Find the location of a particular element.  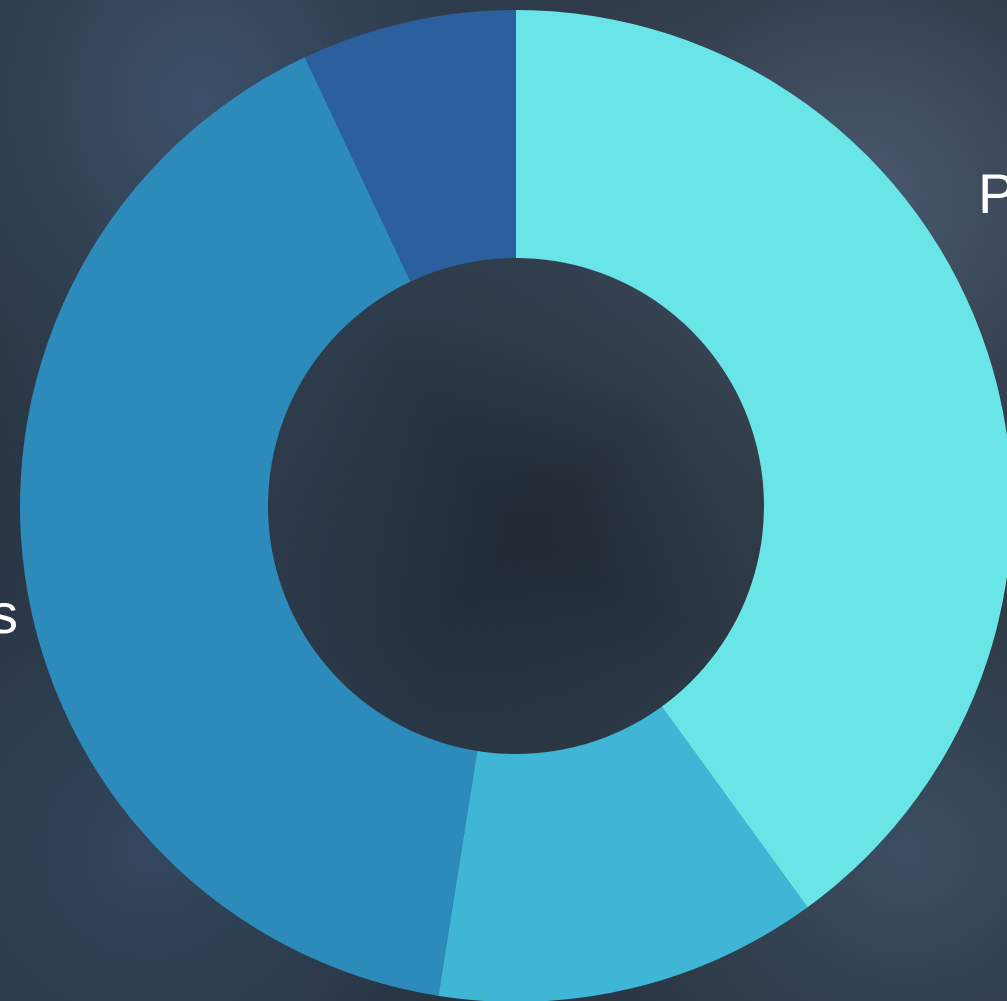

slice-label-right: P is located at coordinates (992, 193).